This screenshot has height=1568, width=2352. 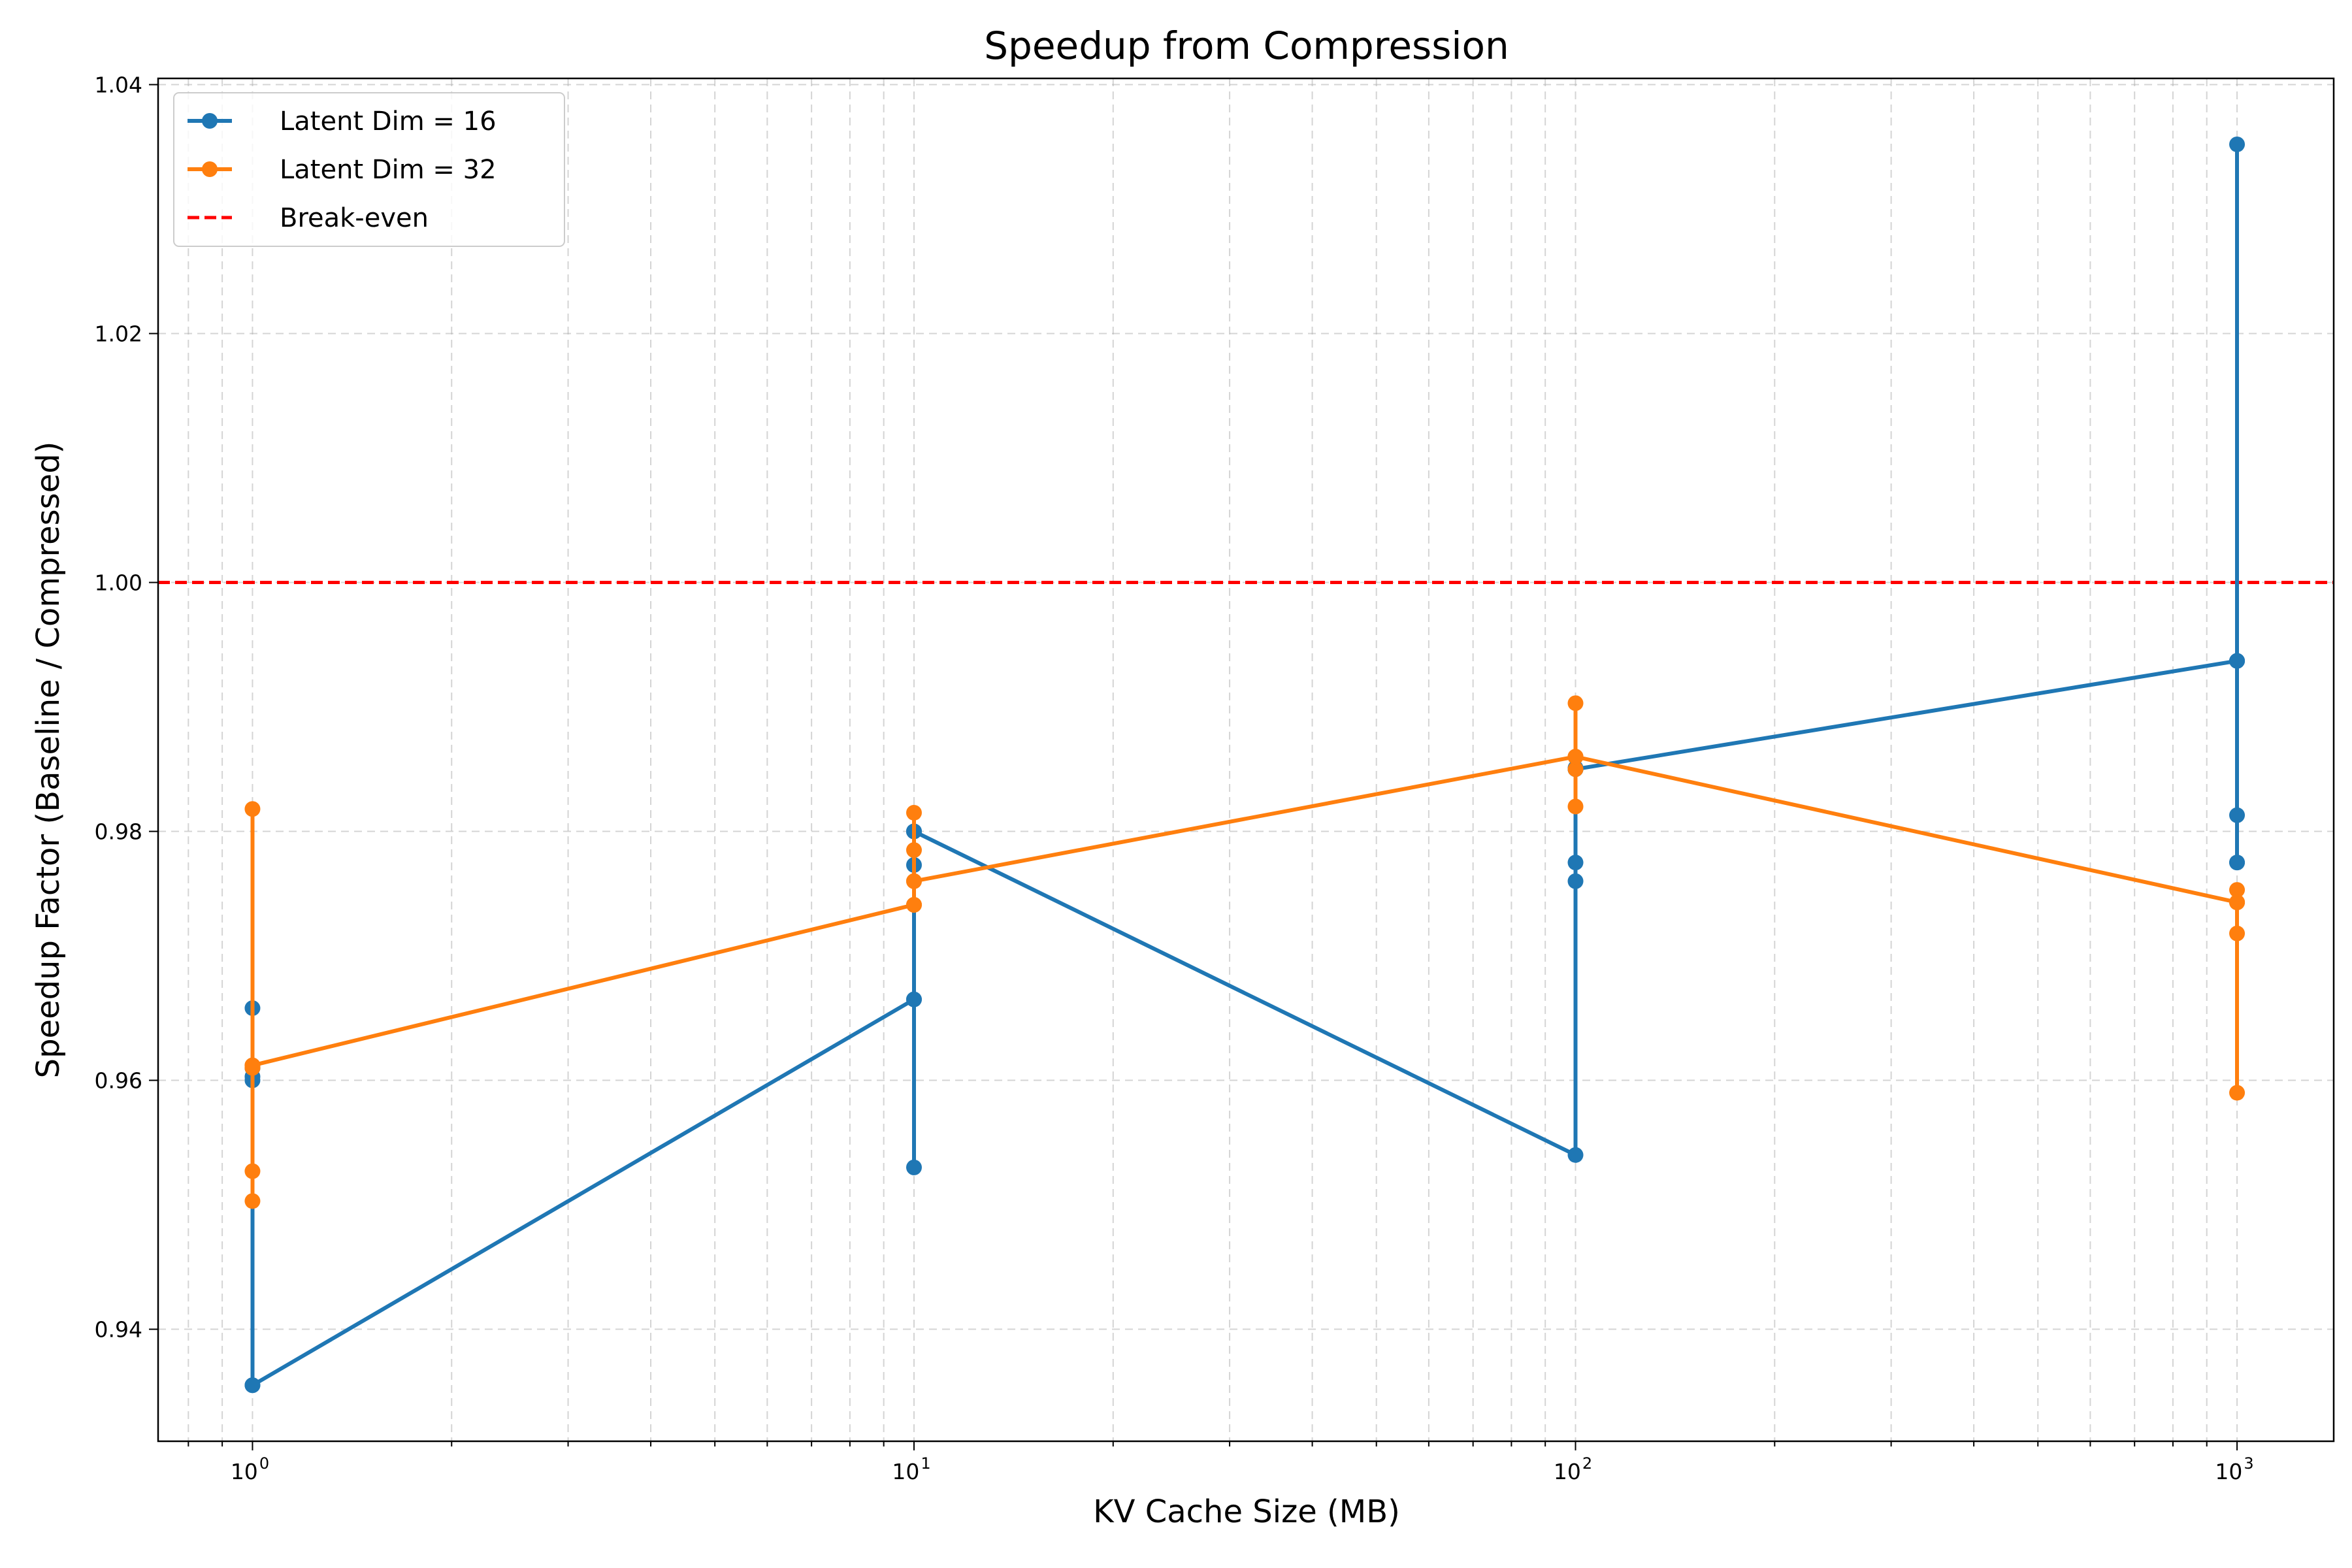 I want to click on y-tick-label: 0.96, so click(x=118, y=1081).